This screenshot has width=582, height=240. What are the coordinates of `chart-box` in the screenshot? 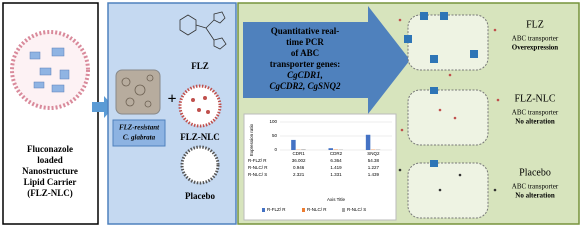 It's located at (320, 167).